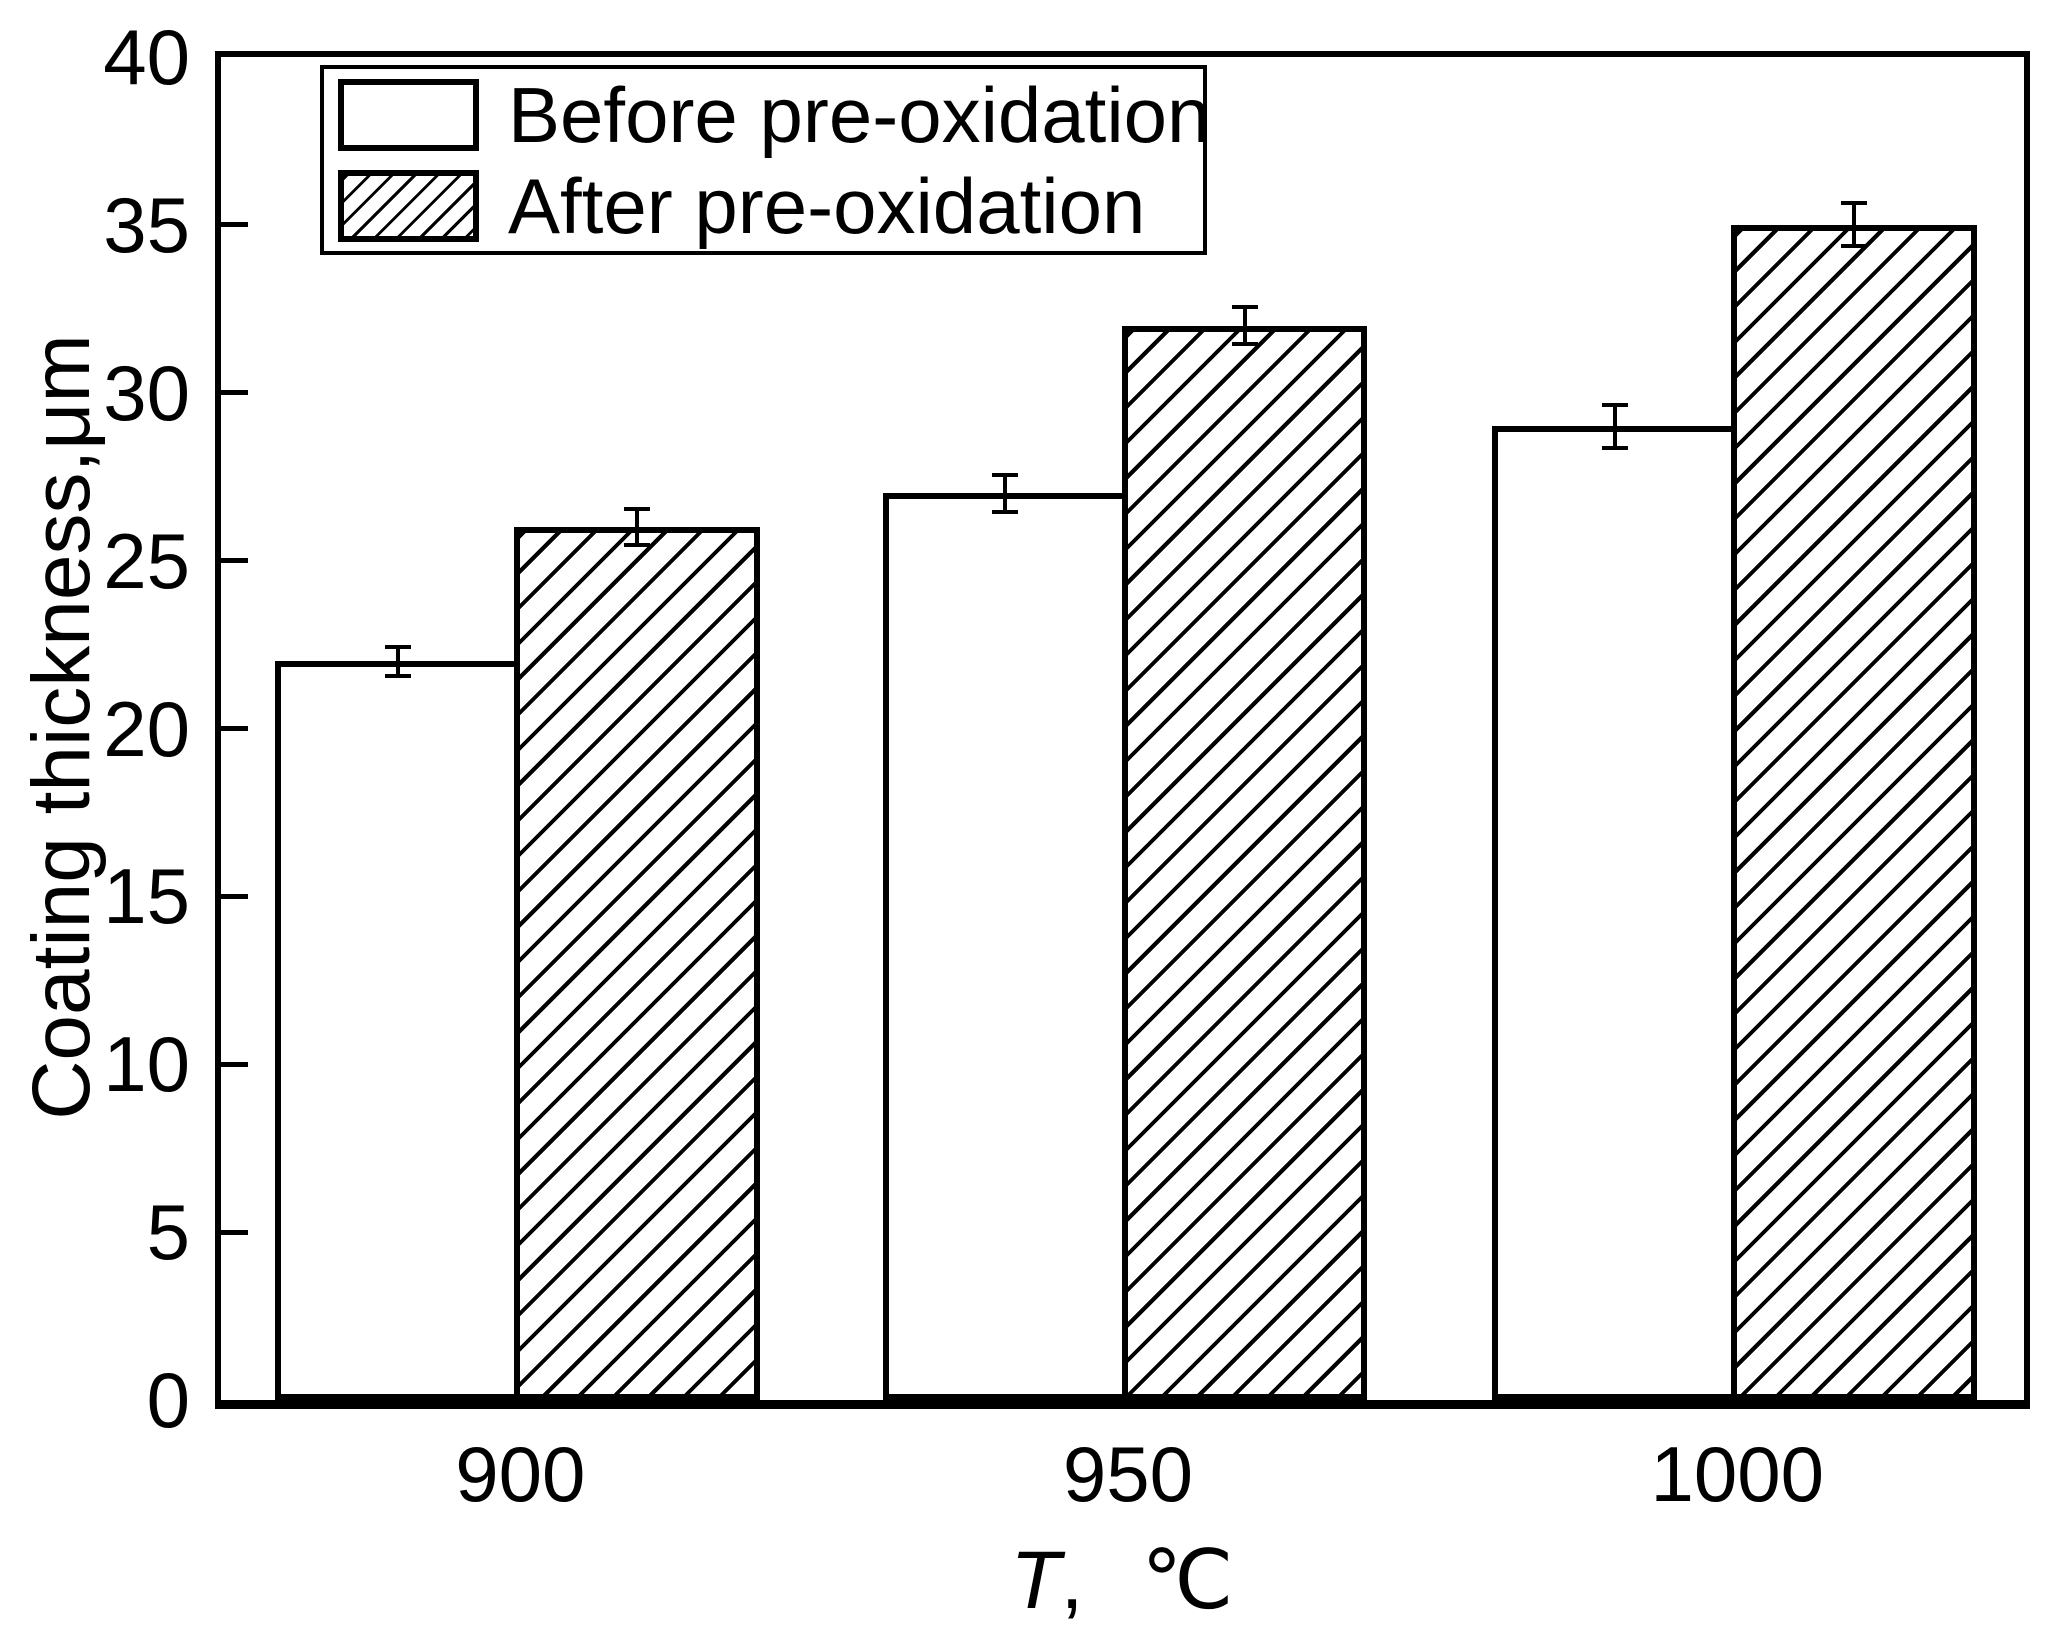 This screenshot has height=1644, width=2048. Describe the element at coordinates (1035, 1580) in the screenshot. I see `x-axis-title-variable: T` at that location.